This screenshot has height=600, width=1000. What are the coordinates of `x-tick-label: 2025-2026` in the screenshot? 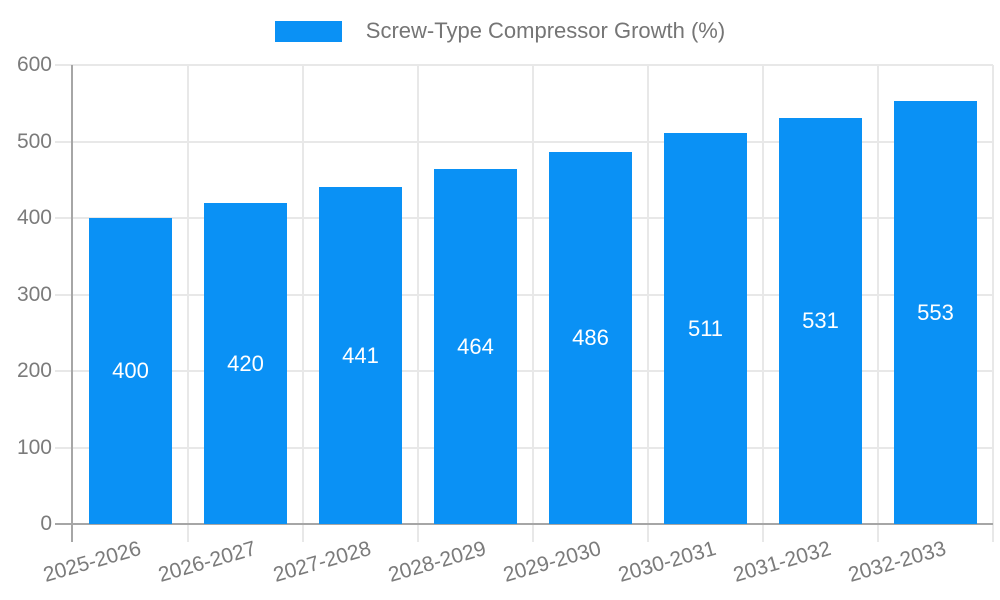 It's located at (92, 561).